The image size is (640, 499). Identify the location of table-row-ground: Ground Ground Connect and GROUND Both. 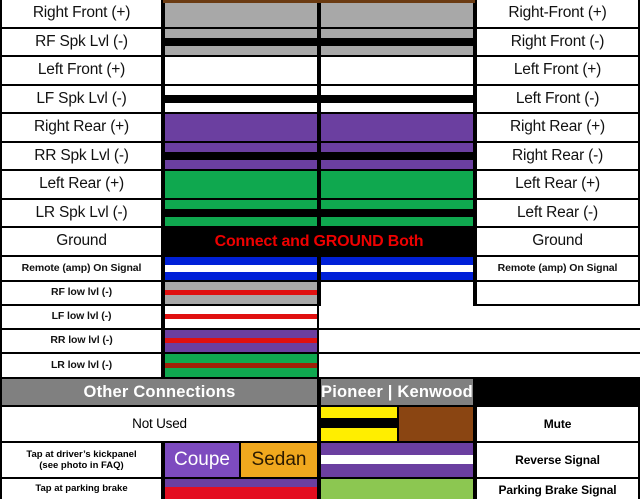
(320, 242).